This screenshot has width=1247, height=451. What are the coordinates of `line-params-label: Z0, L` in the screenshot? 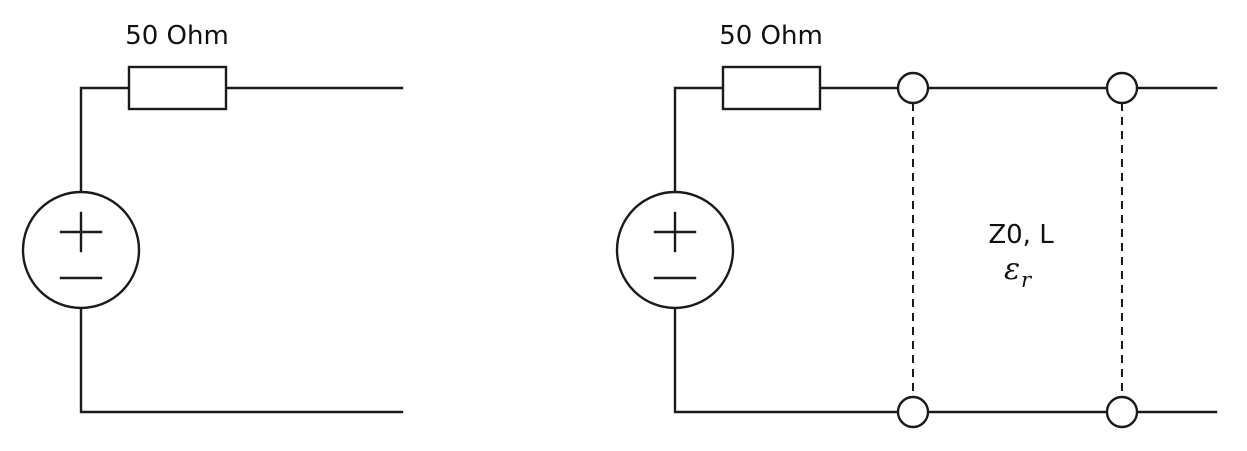 It's located at (1021, 235).